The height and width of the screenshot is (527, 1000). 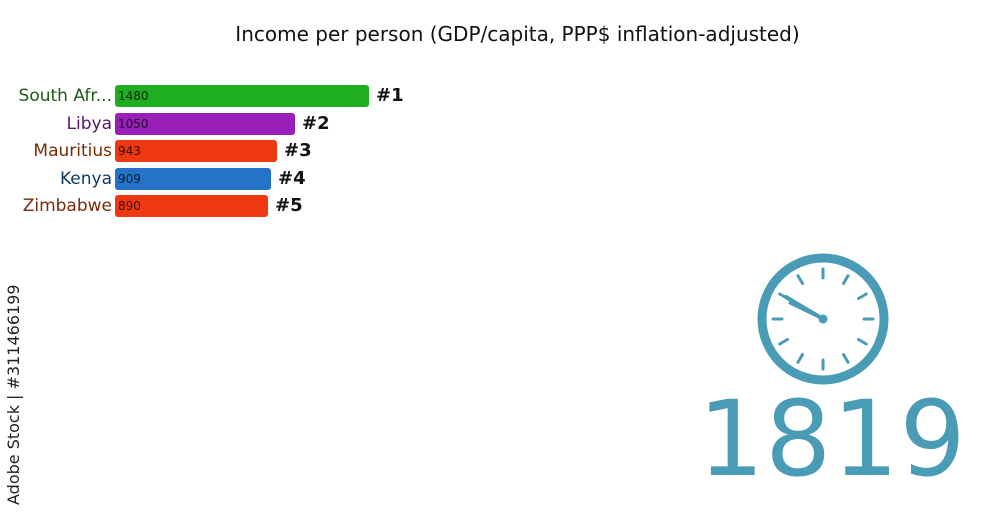 What do you see at coordinates (500, 206) in the screenshot?
I see `bar-row: Zimbabwe 890 #5` at bounding box center [500, 206].